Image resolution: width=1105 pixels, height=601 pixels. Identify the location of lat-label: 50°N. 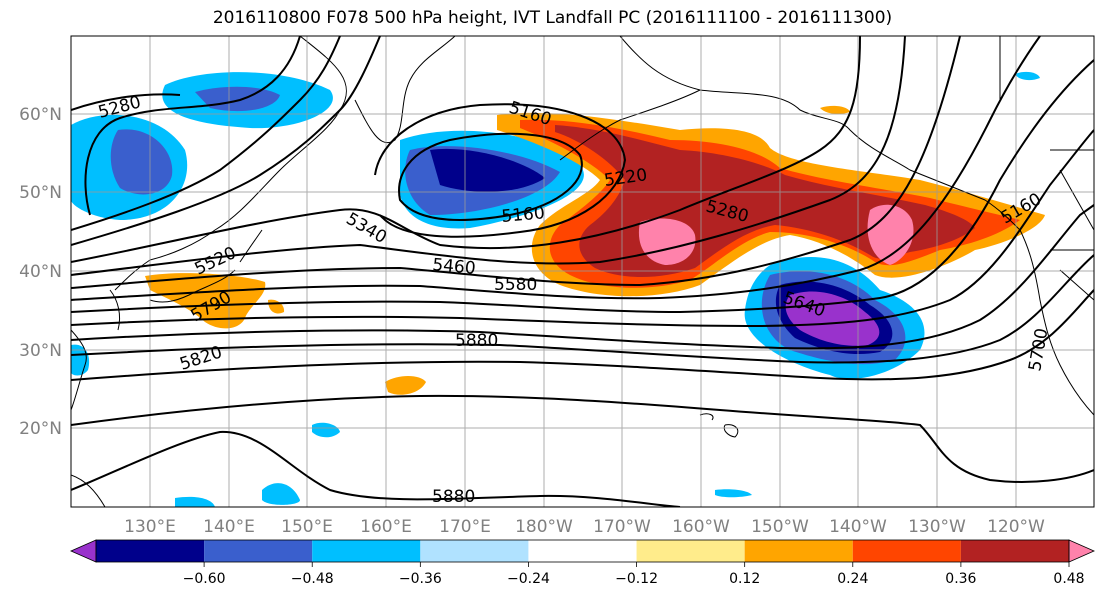
(40, 193).